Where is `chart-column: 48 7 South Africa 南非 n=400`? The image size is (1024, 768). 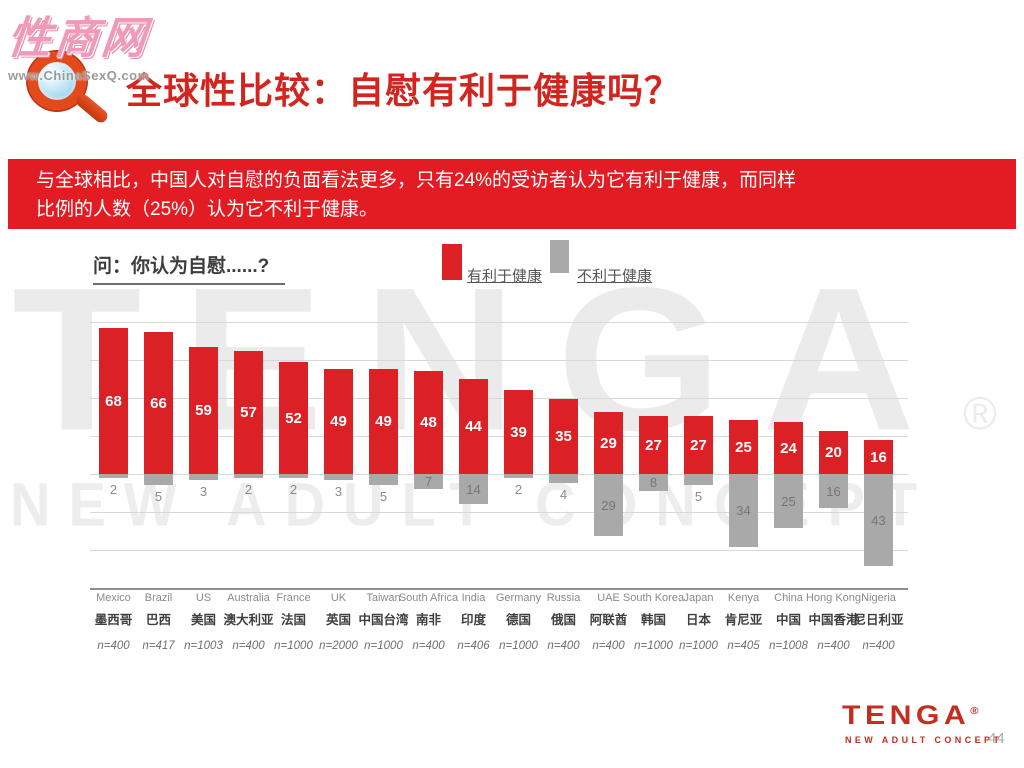
chart-column: 48 7 South Africa 南非 n=400 is located at coordinates (428, 495).